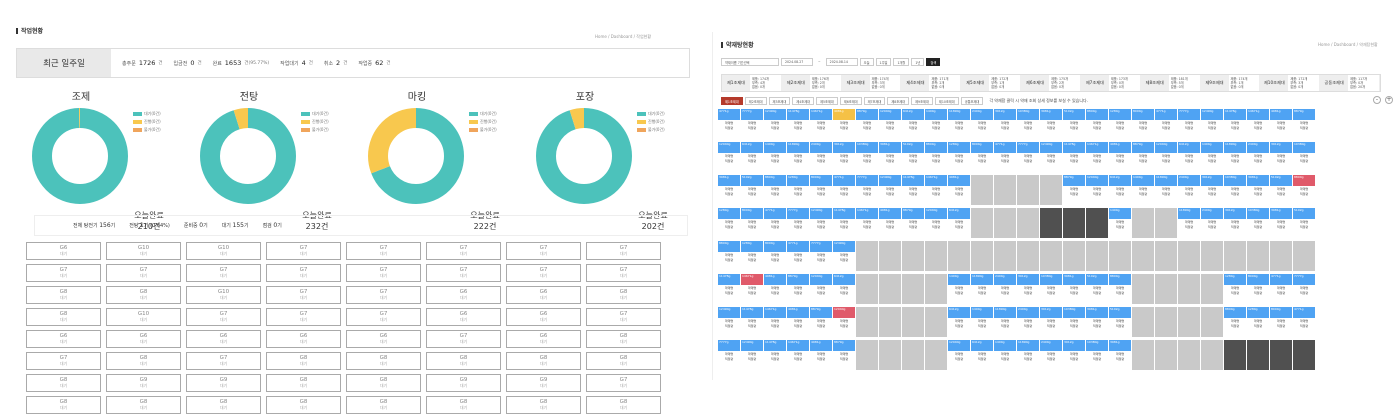 This screenshot has width=1400, height=420. I want to click on zoom-in-button: +, so click(1389, 100).